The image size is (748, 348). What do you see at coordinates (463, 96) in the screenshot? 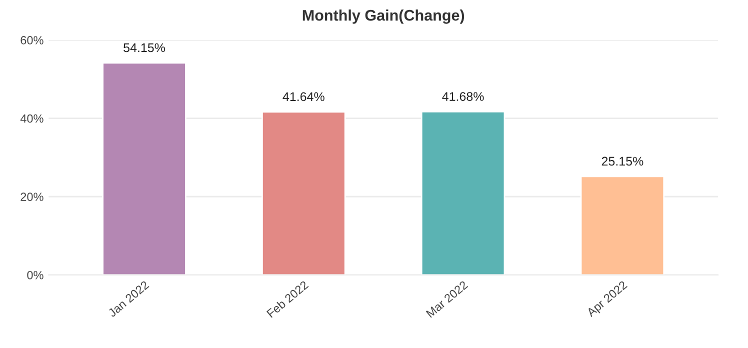
I see `data-label: 41.68%` at bounding box center [463, 96].